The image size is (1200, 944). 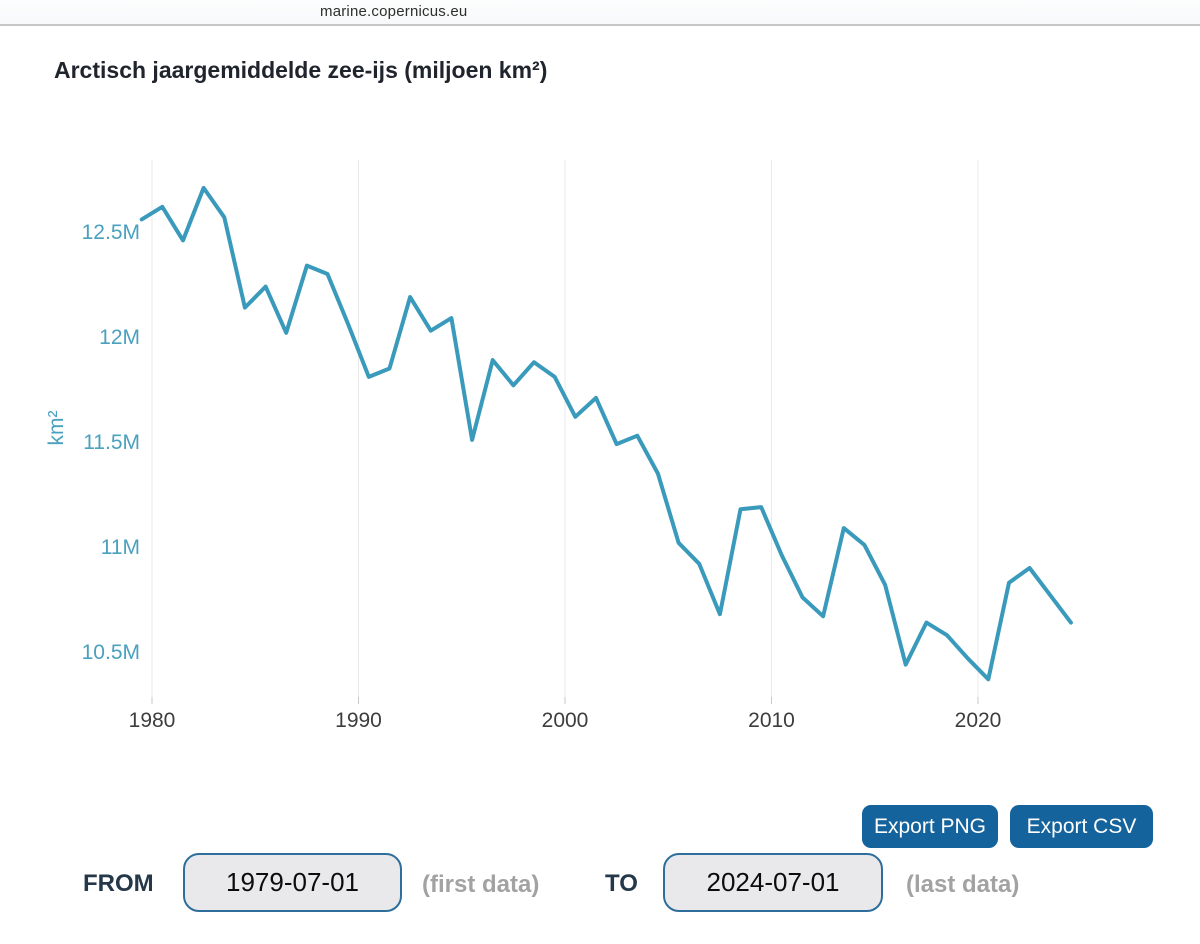 What do you see at coordinates (56, 428) in the screenshot?
I see `y-axis-title: km²` at bounding box center [56, 428].